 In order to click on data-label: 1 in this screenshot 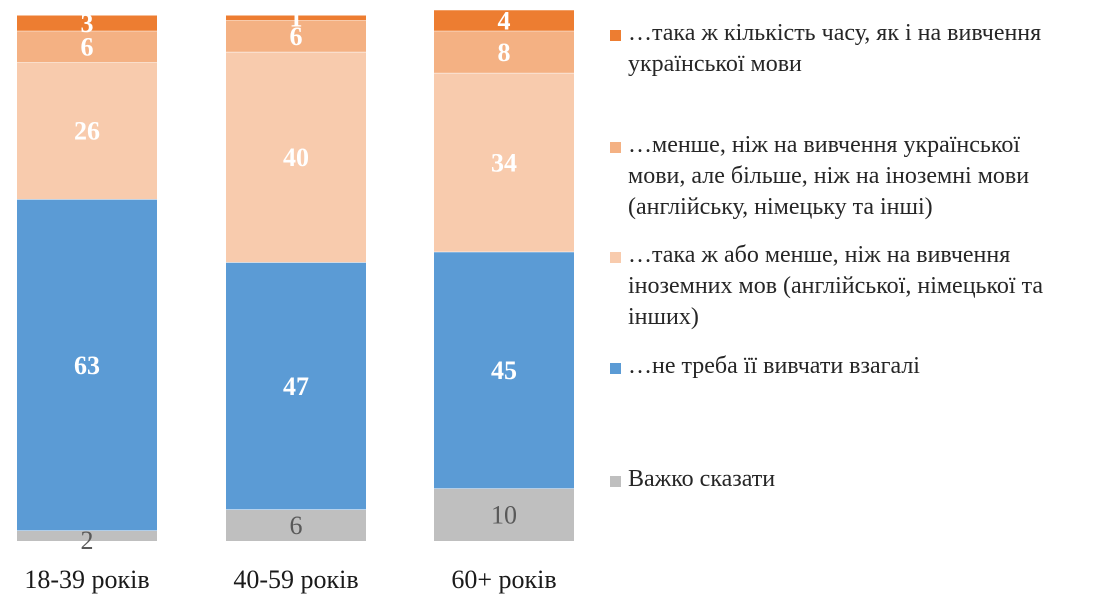, I will do `click(296, 18)`.